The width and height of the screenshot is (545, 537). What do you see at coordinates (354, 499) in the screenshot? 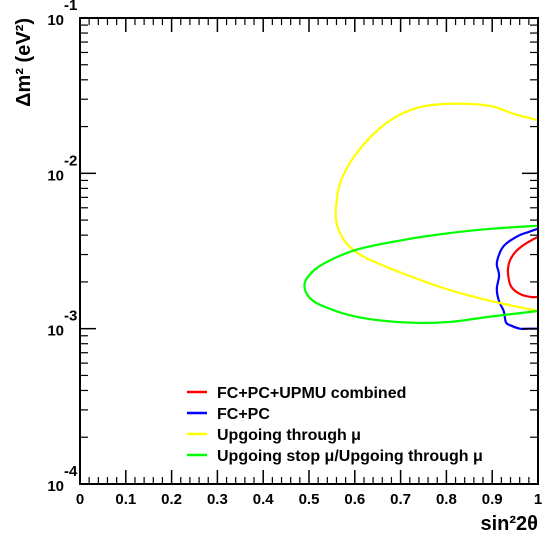
I see `x-tick-label: 0.6` at bounding box center [354, 499].